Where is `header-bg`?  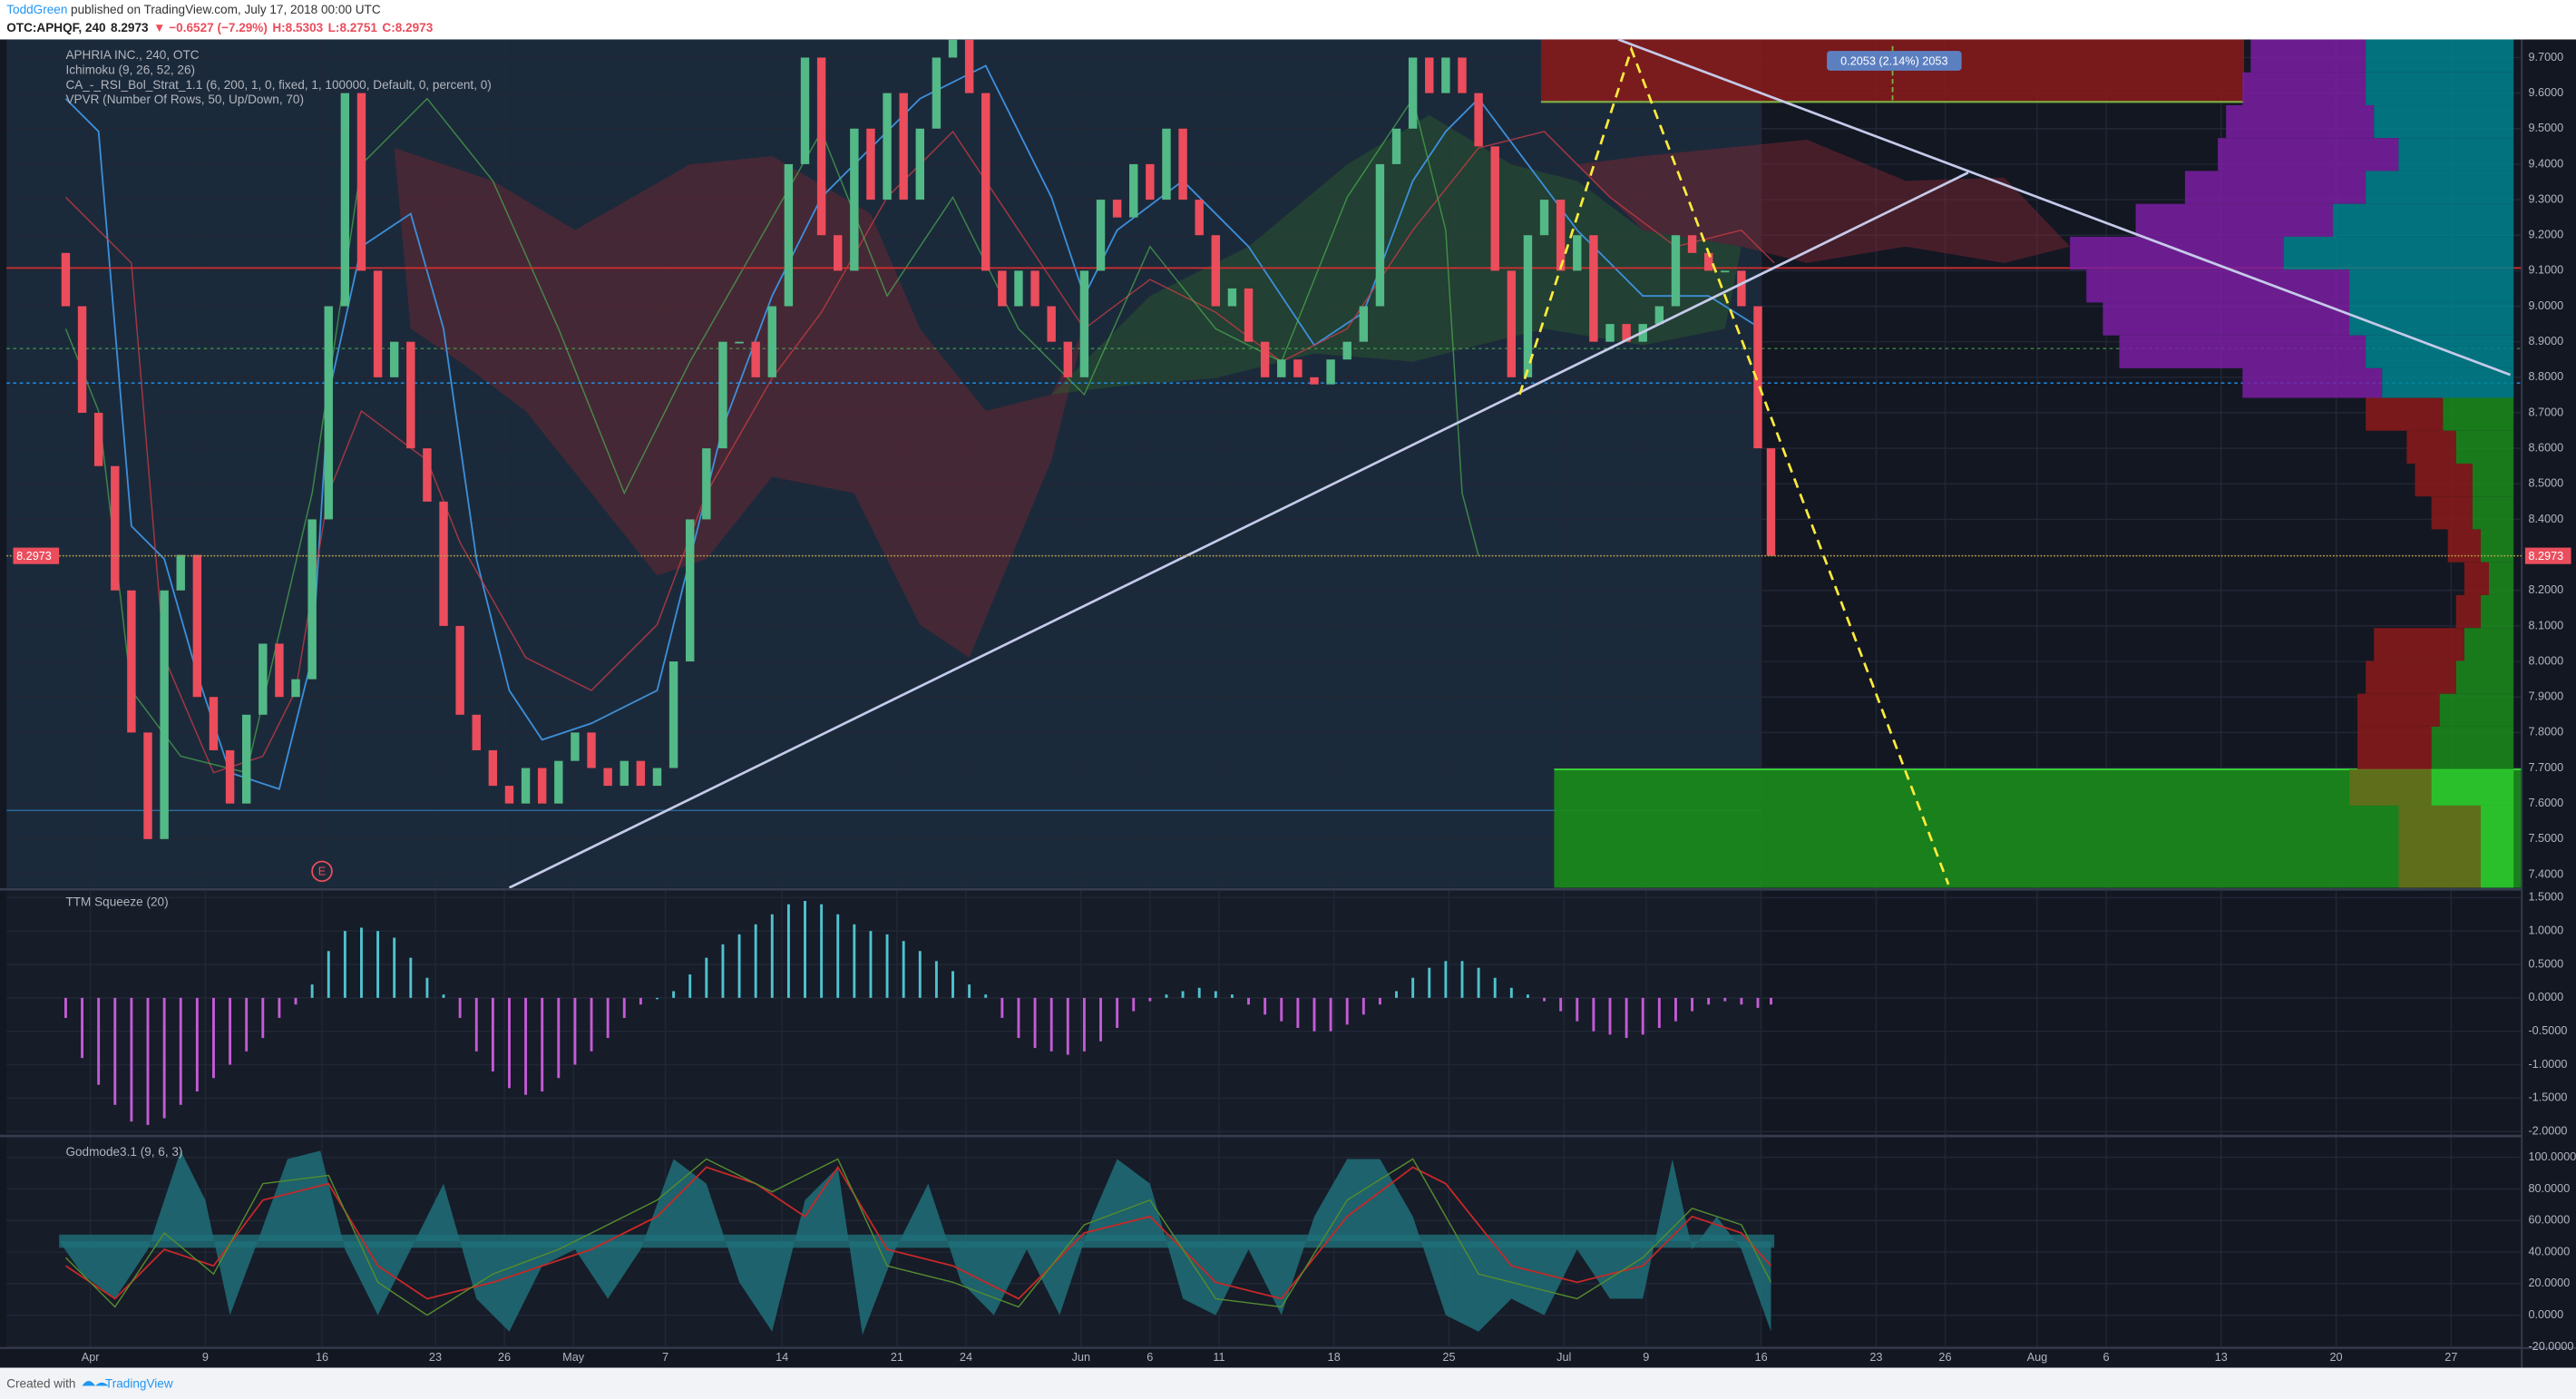
header-bg is located at coordinates (1288, 20).